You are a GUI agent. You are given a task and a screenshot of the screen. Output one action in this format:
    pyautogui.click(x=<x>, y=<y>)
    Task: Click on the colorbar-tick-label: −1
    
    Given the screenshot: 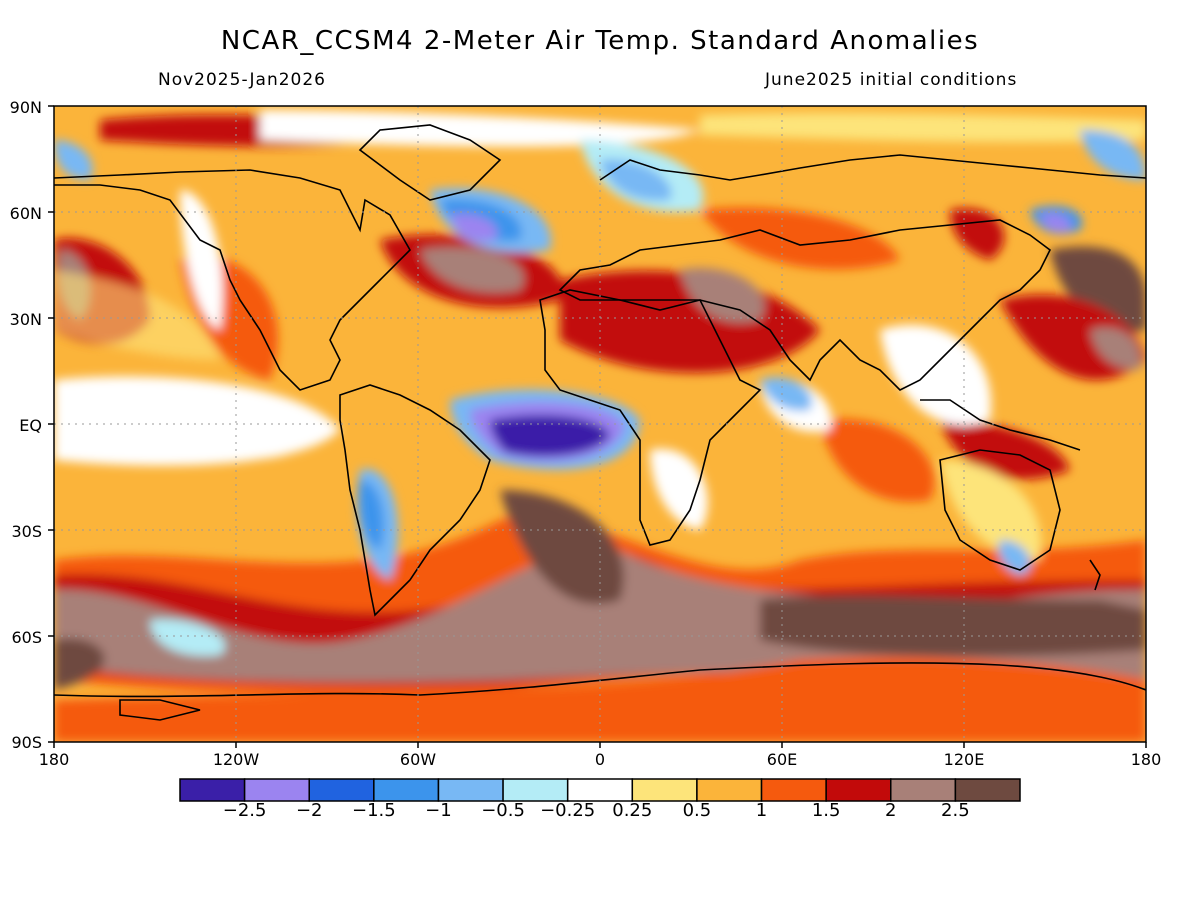 What is the action you would take?
    pyautogui.click(x=438, y=810)
    